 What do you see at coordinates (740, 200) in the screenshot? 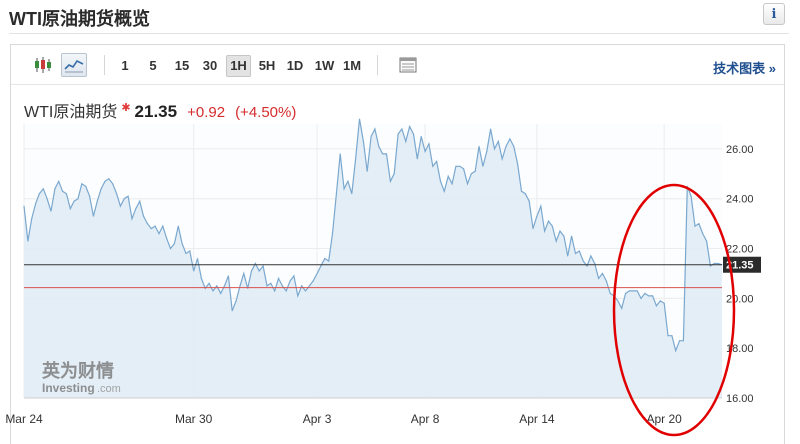
I see `y-tick-label: 24.00` at bounding box center [740, 200].